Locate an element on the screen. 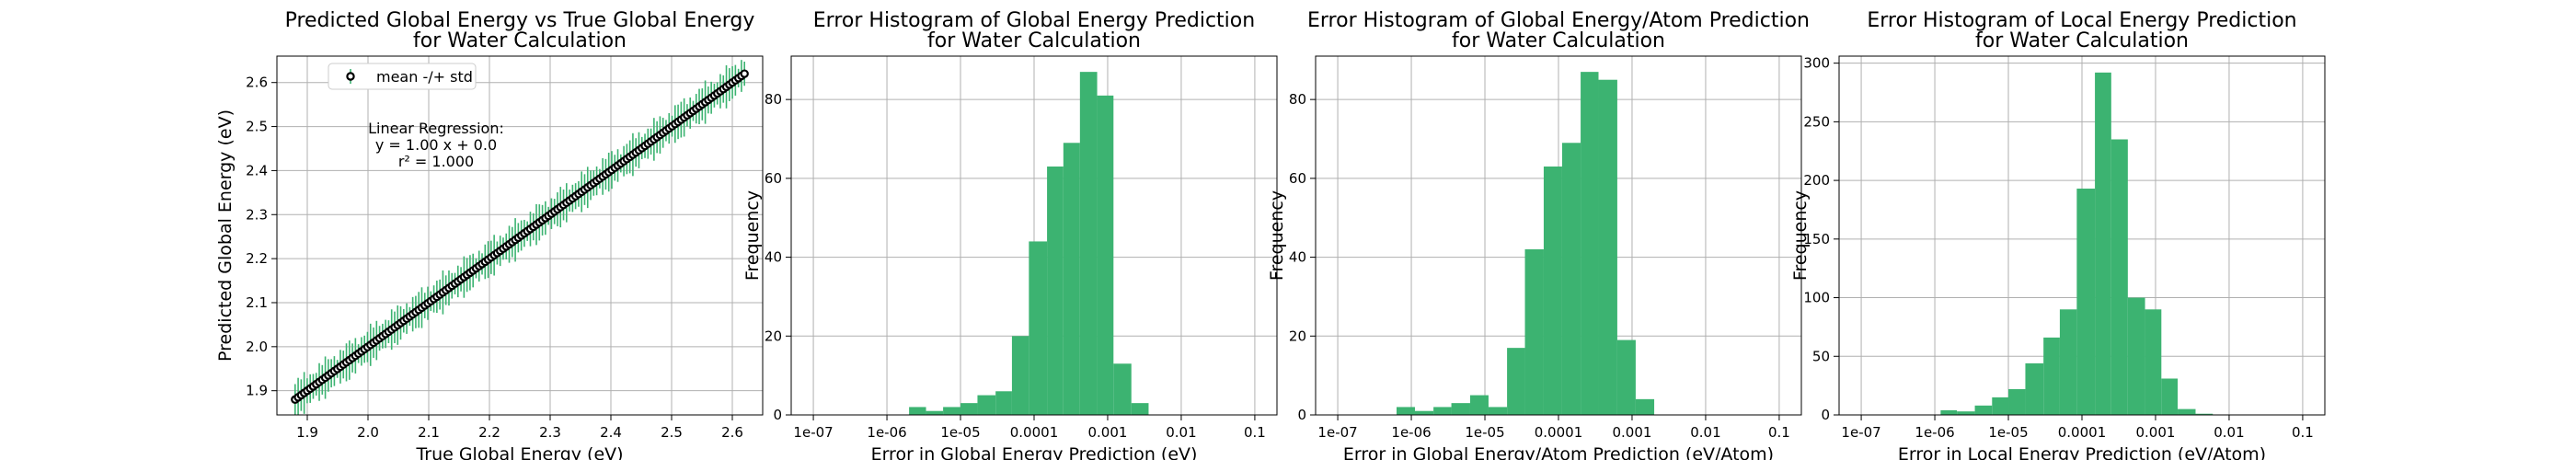  legend-box is located at coordinates (402, 76).